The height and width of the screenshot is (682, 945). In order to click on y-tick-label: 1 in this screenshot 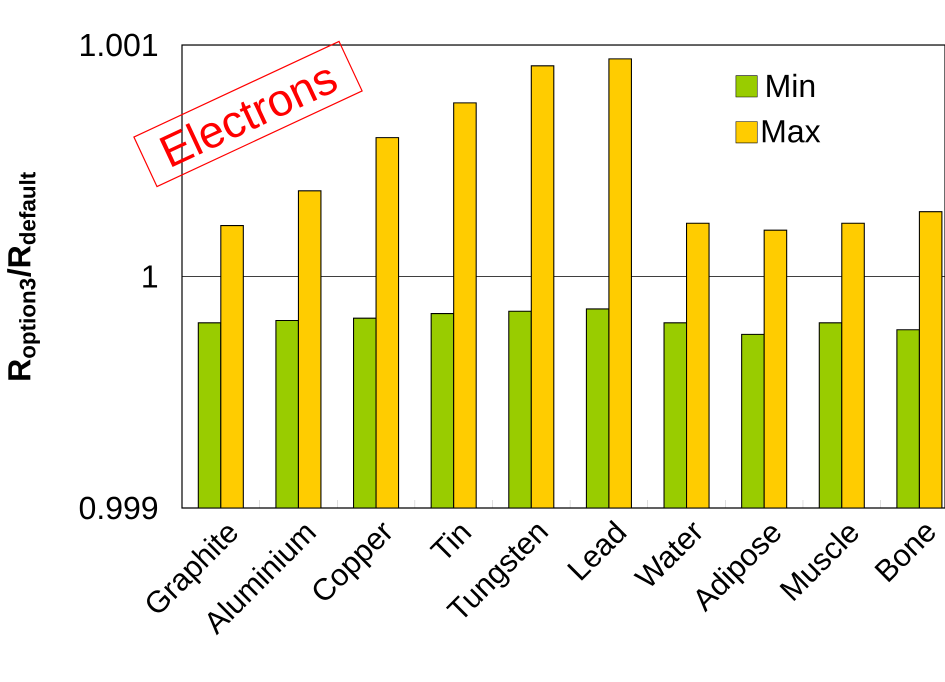, I will do `click(150, 276)`.